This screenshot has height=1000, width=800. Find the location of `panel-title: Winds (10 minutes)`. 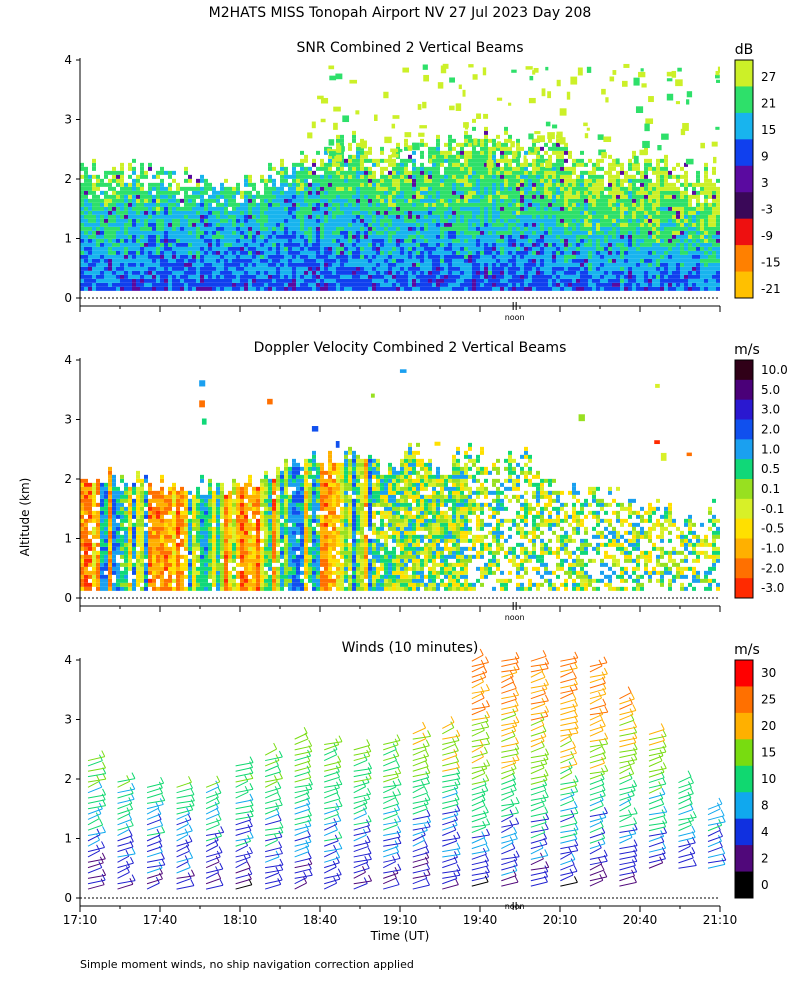

panel-title: Winds (10 minutes) is located at coordinates (410, 648).